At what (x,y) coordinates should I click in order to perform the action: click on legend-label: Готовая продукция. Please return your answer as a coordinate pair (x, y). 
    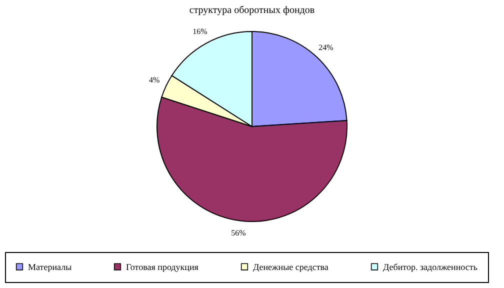
    Looking at the image, I should click on (162, 267).